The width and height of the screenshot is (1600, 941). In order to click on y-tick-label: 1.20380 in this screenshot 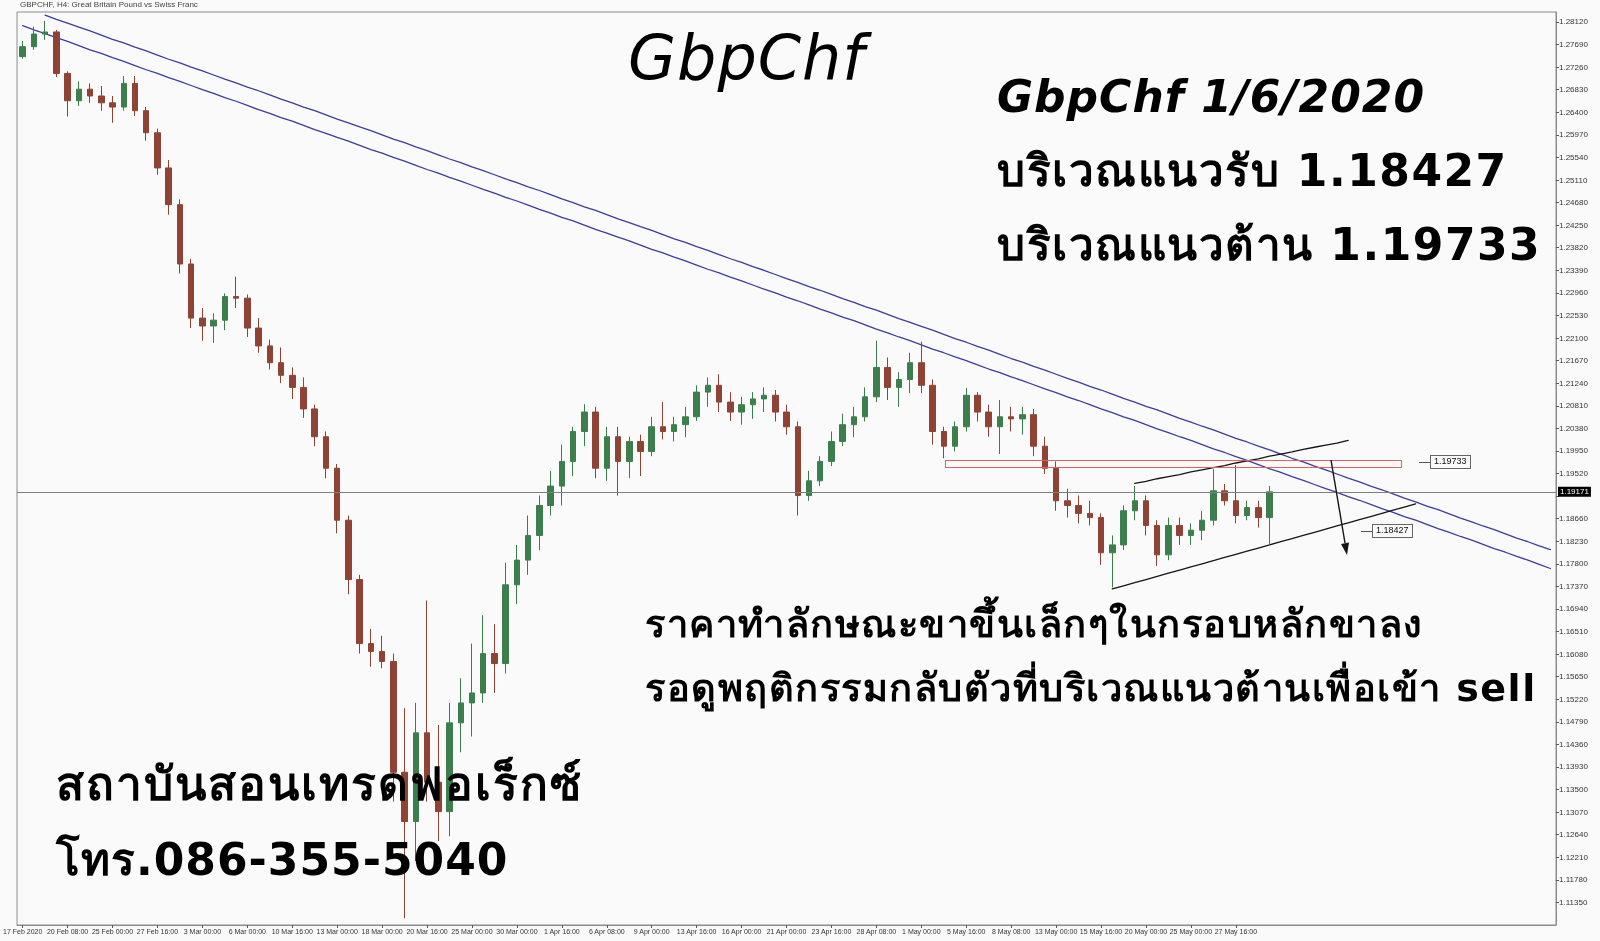, I will do `click(1574, 428)`.